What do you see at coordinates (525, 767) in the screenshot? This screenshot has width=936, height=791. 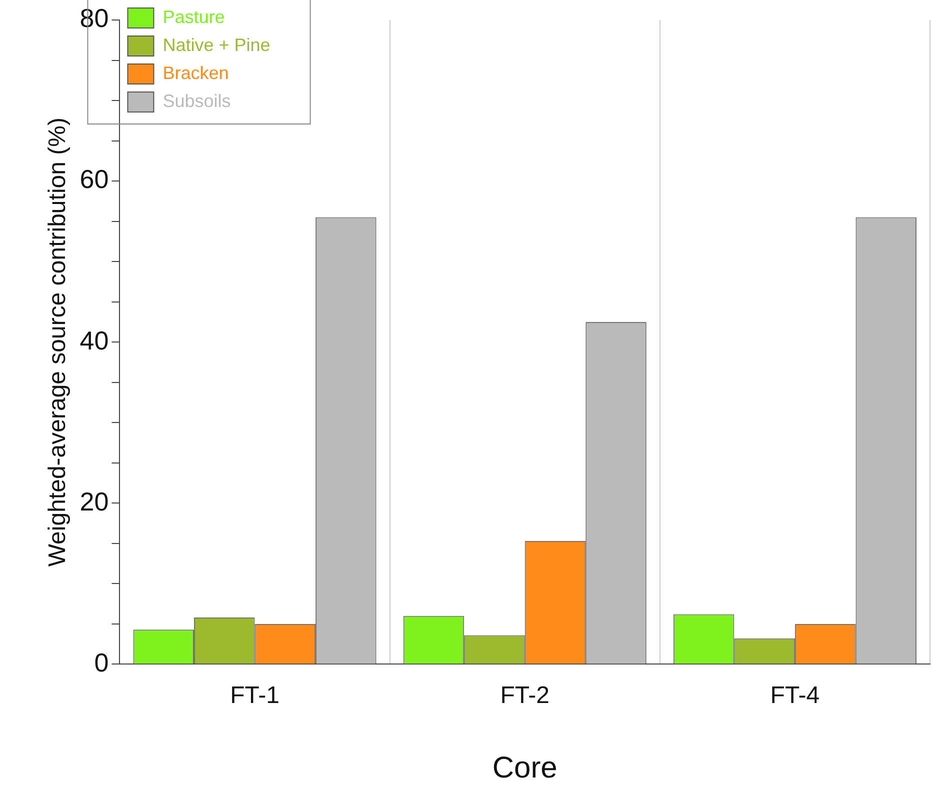 I see `x-axis-title: Core` at bounding box center [525, 767].